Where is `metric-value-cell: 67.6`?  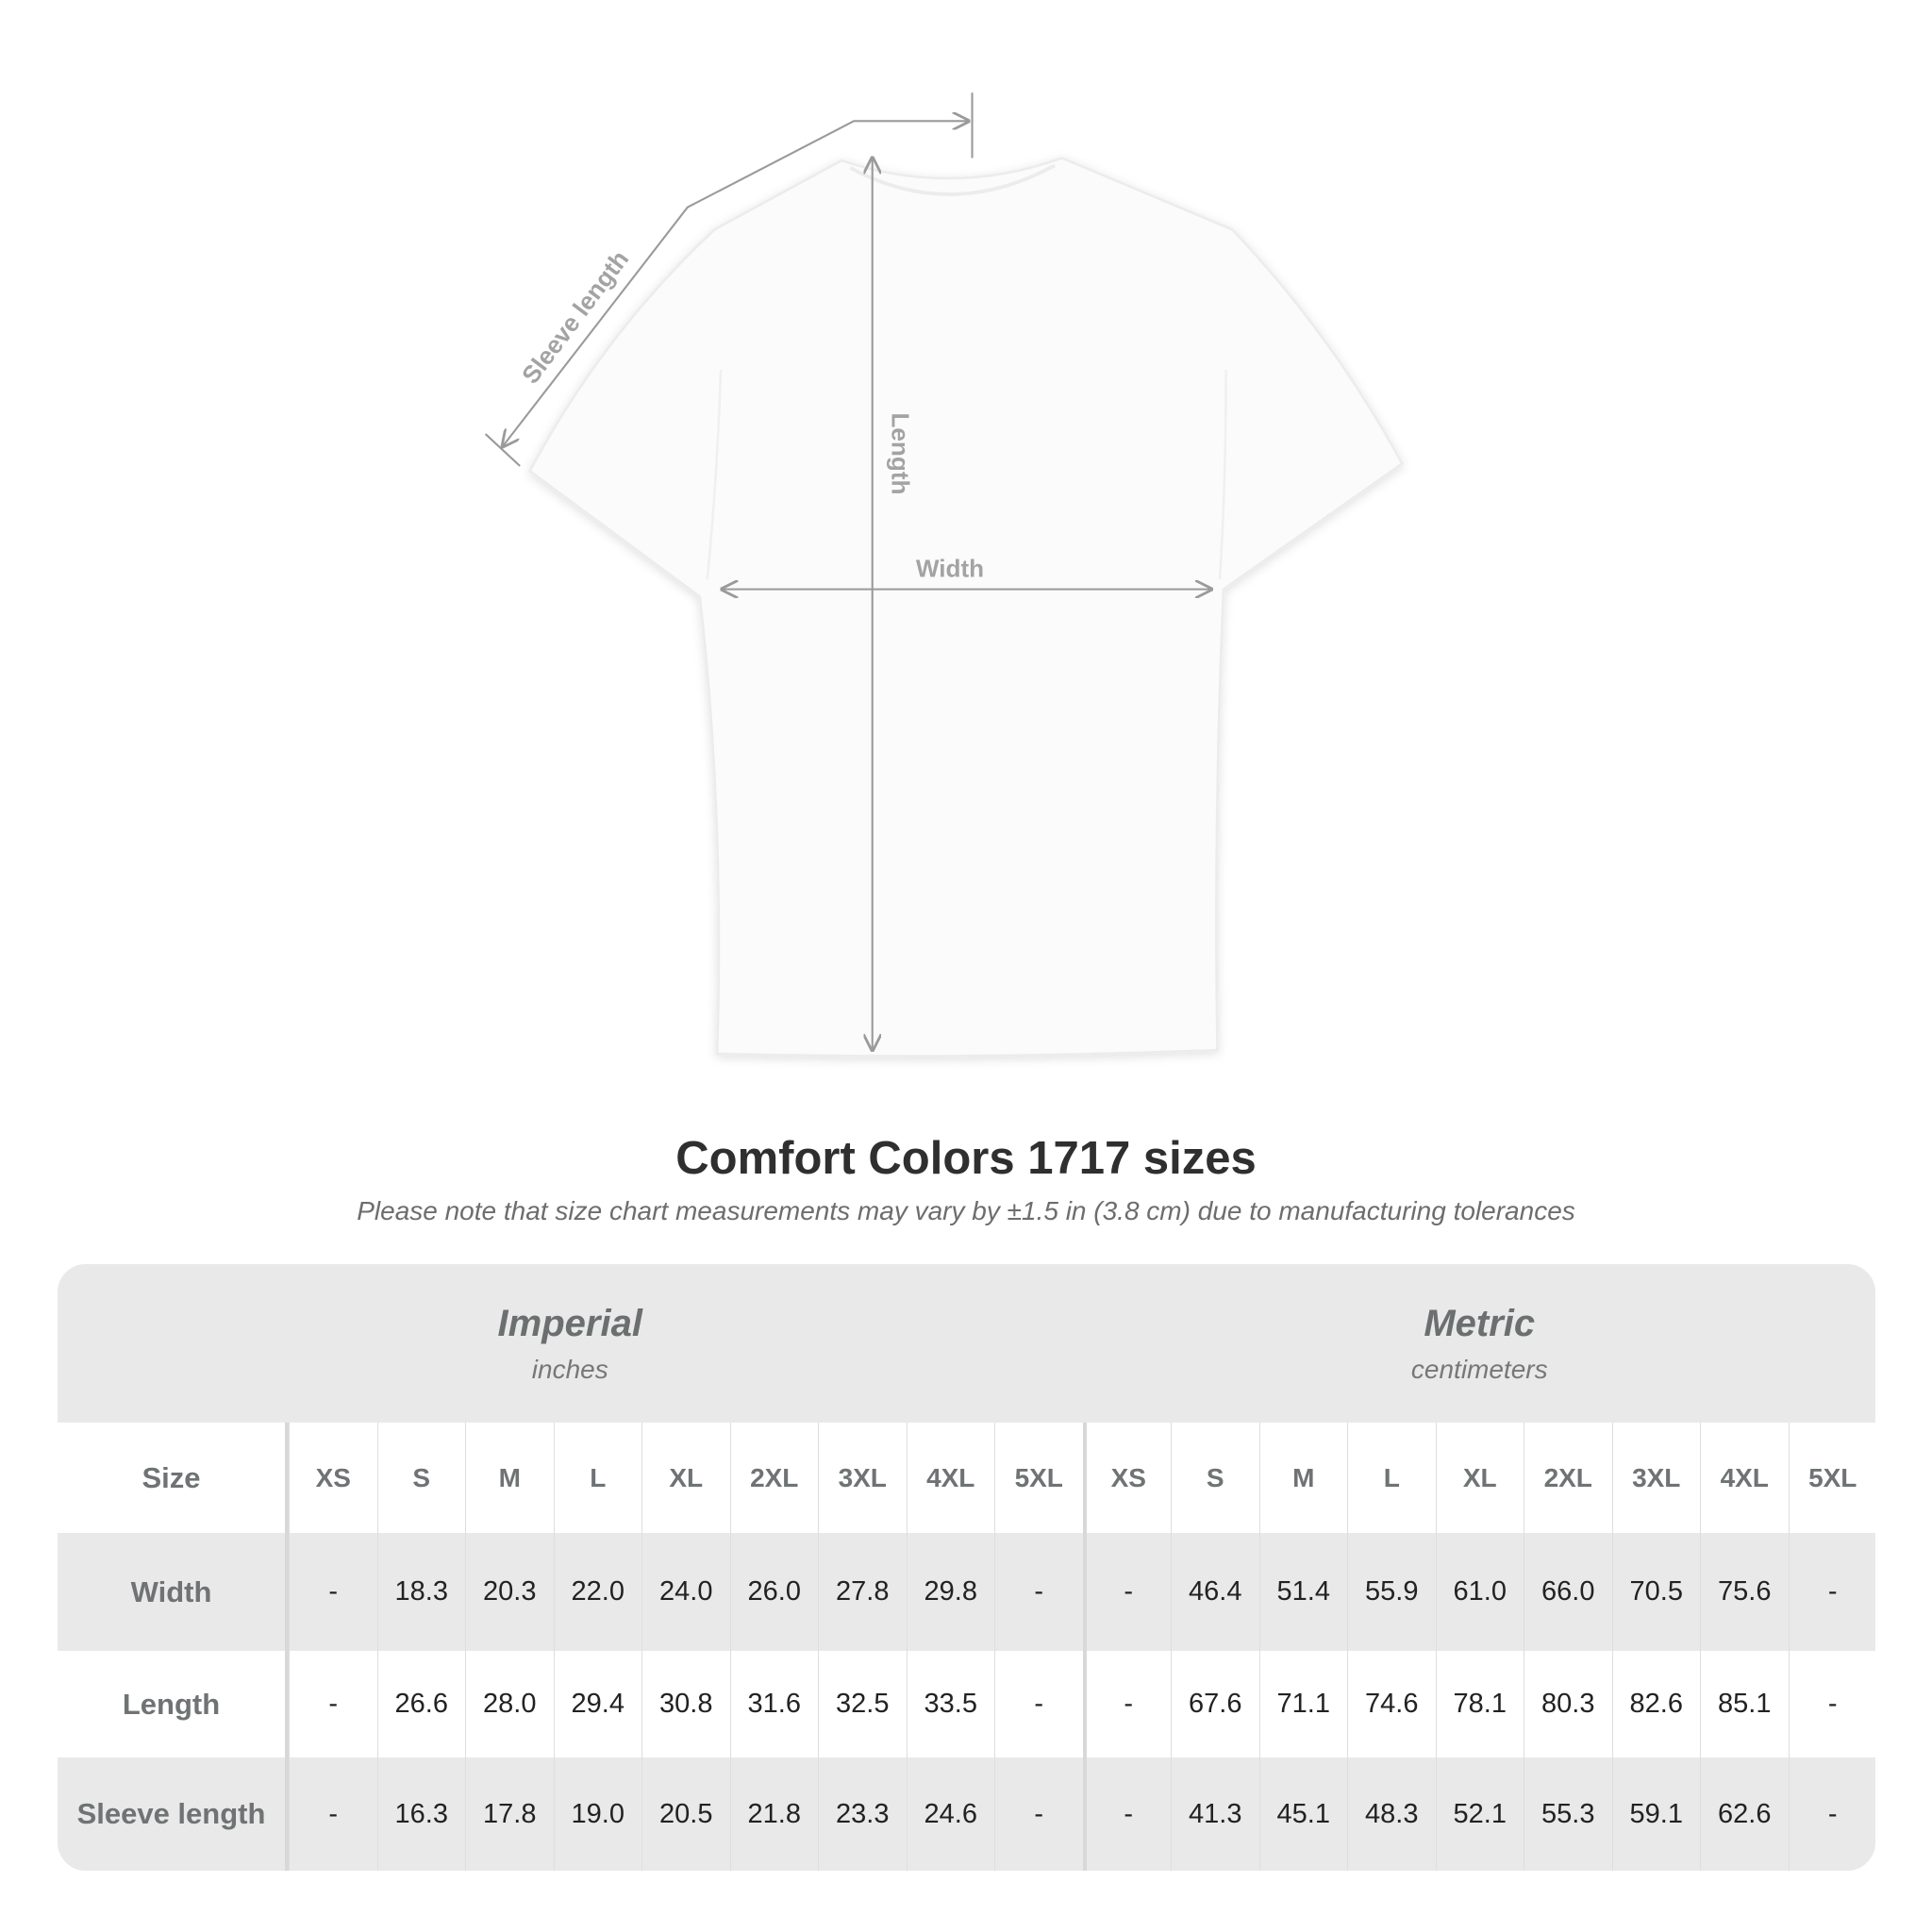 metric-value-cell: 67.6 is located at coordinates (1215, 1704).